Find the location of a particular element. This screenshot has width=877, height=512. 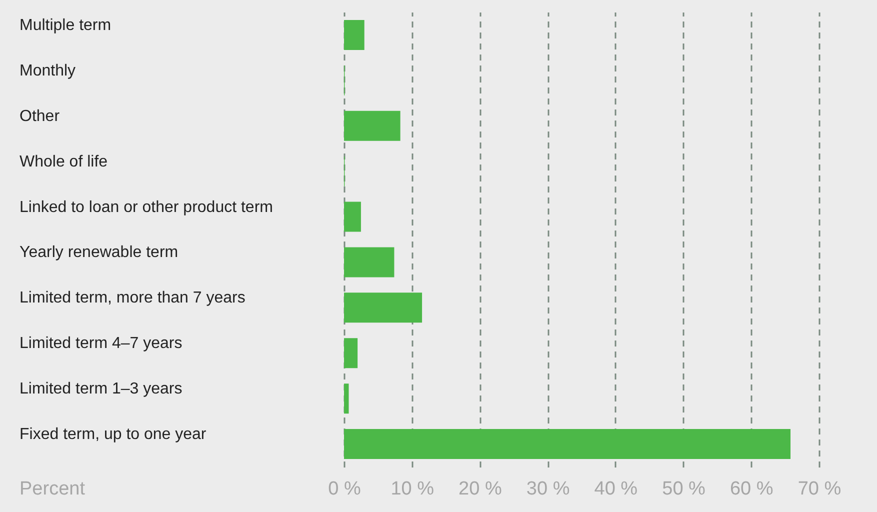

y-tick-label: Limited term 4–7 years is located at coordinates (101, 343).